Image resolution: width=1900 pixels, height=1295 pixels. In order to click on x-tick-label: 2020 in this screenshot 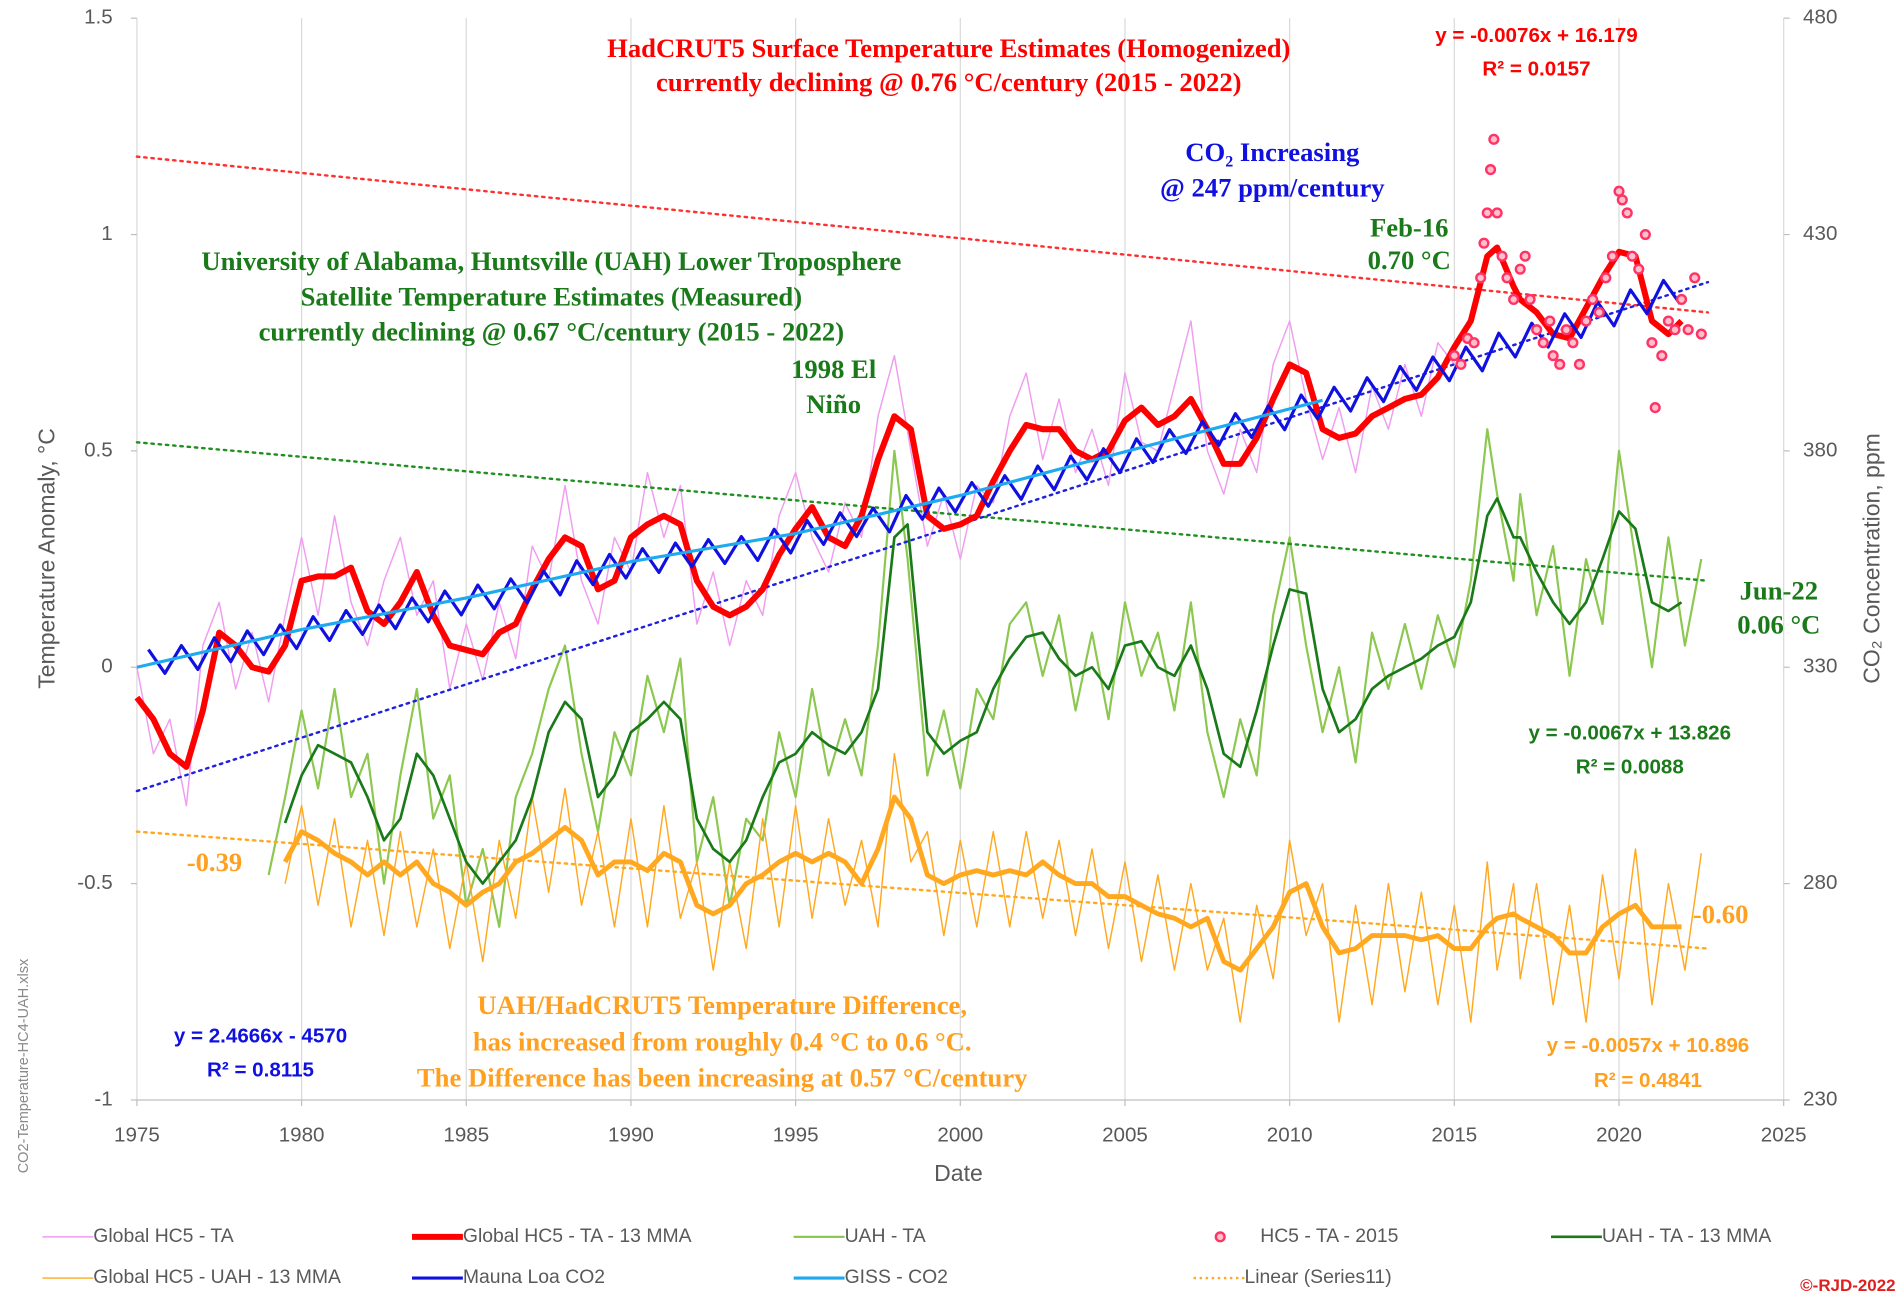, I will do `click(1619, 1135)`.